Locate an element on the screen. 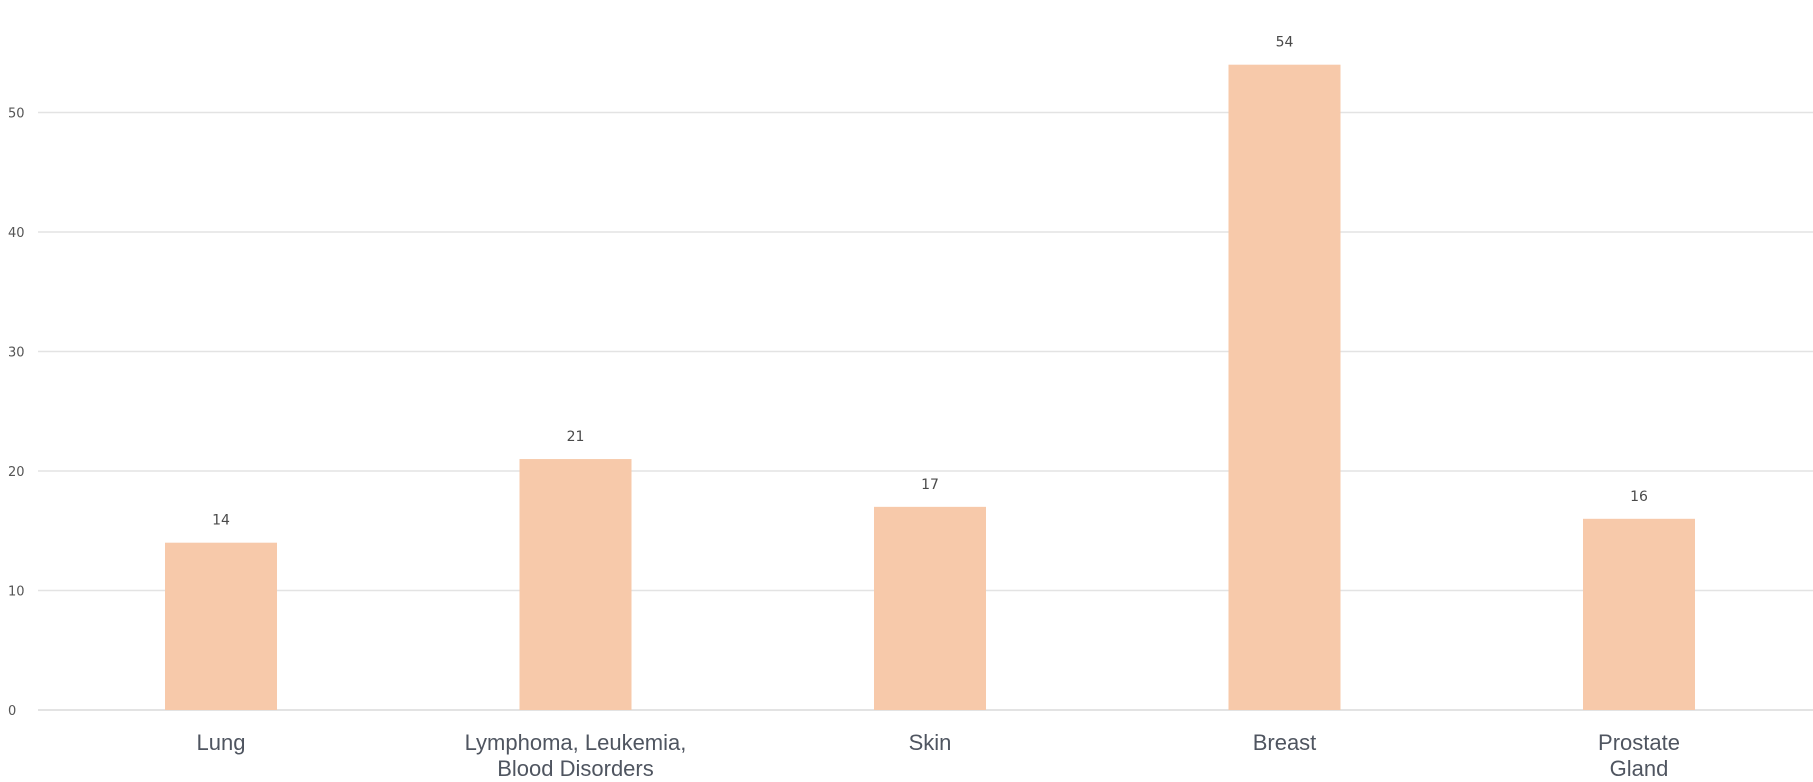 This screenshot has height=782, width=1813. x-tick-label: Skin is located at coordinates (930, 742).